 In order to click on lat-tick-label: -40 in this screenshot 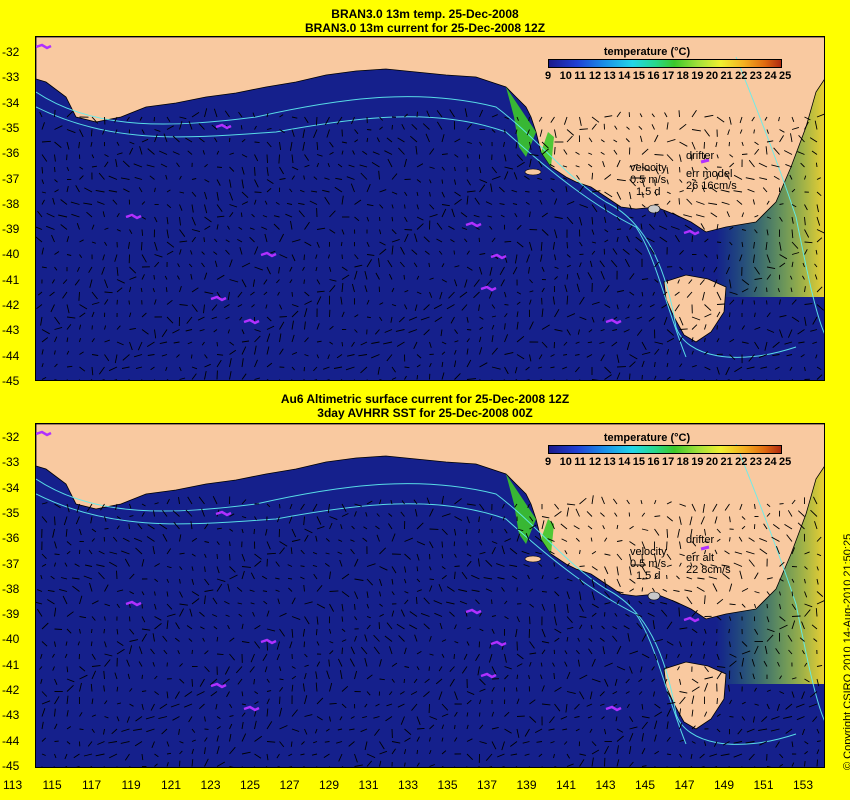, I will do `click(10, 639)`.